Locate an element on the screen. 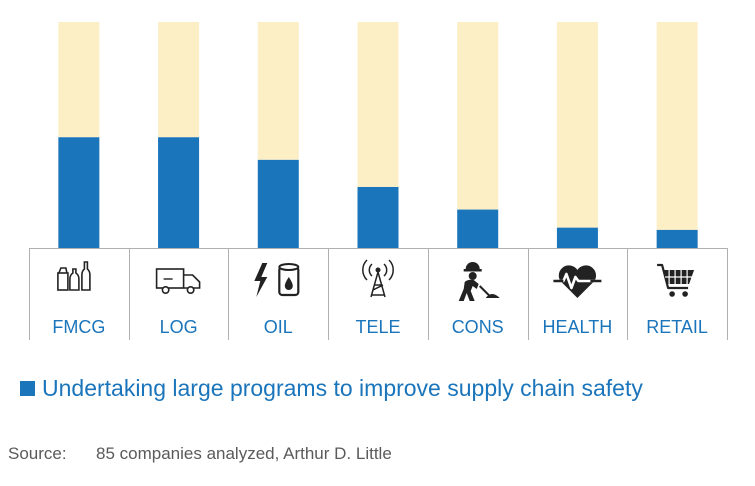  bar-group-oil is located at coordinates (278, 135).